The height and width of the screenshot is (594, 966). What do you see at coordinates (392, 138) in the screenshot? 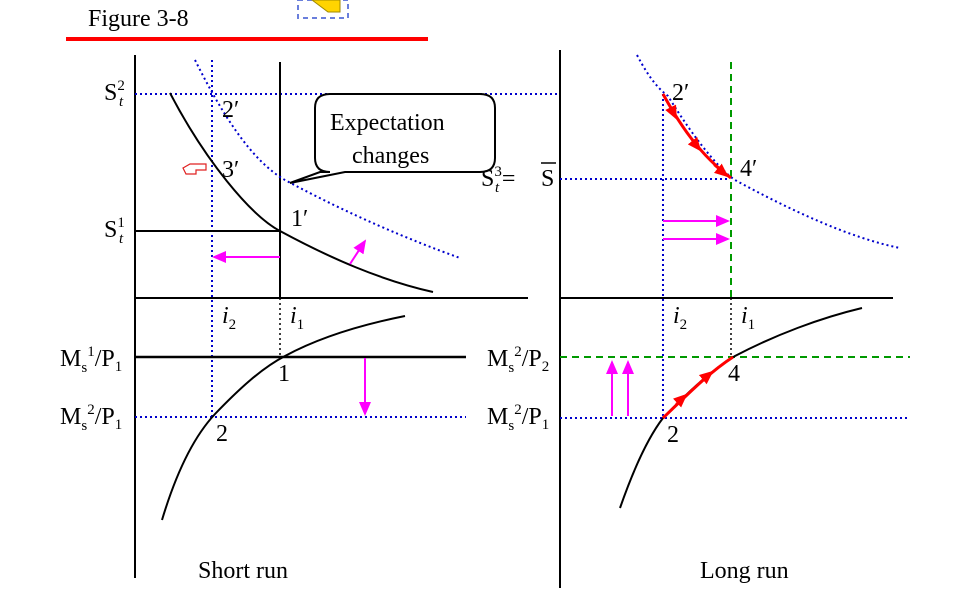
I see `expectation-callout` at bounding box center [392, 138].